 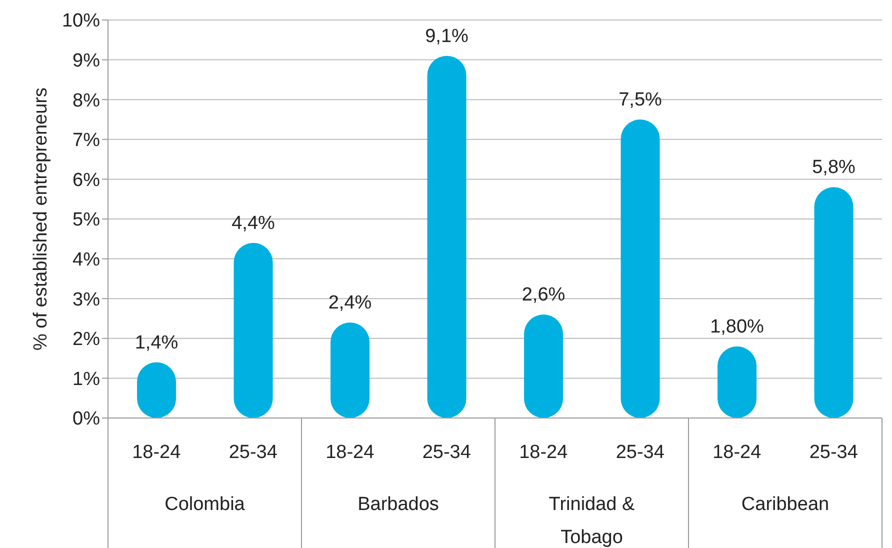 I want to click on y-tick-label: 3%, so click(x=86, y=299).